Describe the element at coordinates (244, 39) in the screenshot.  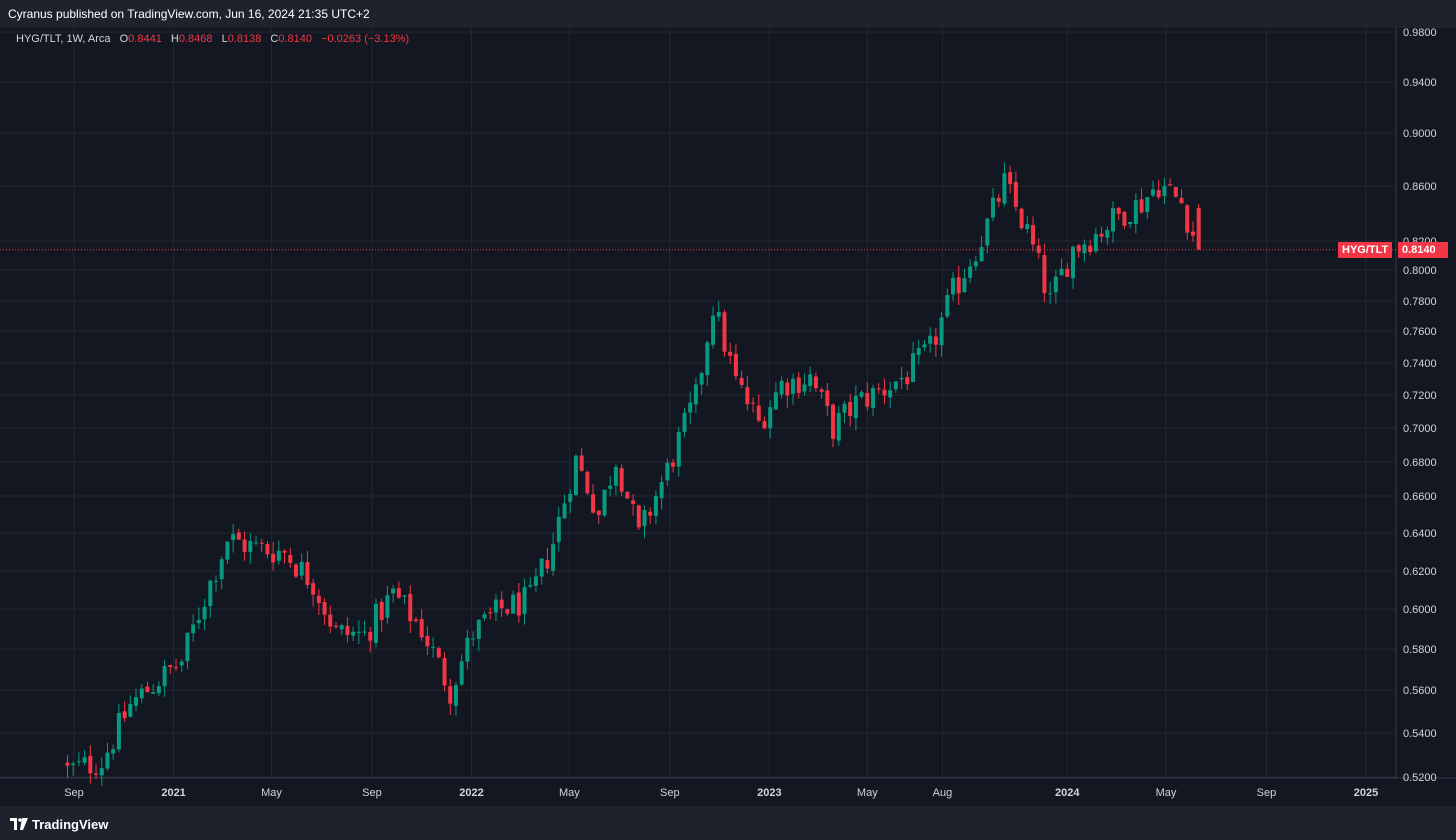
I see `low-value: 0.8138` at that location.